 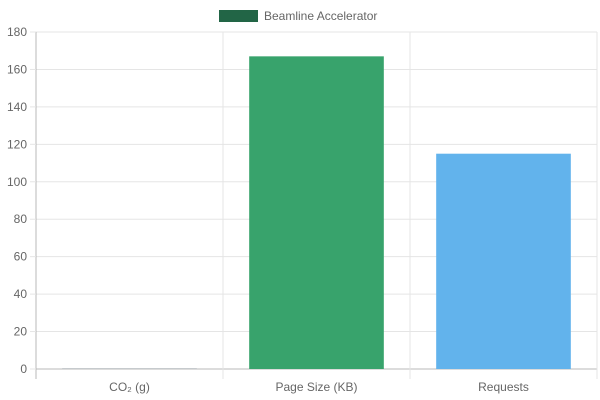 What do you see at coordinates (21, 200) in the screenshot?
I see `y-axis-ticks: 0 20 40 60 80 100 120 140 160 180` at bounding box center [21, 200].